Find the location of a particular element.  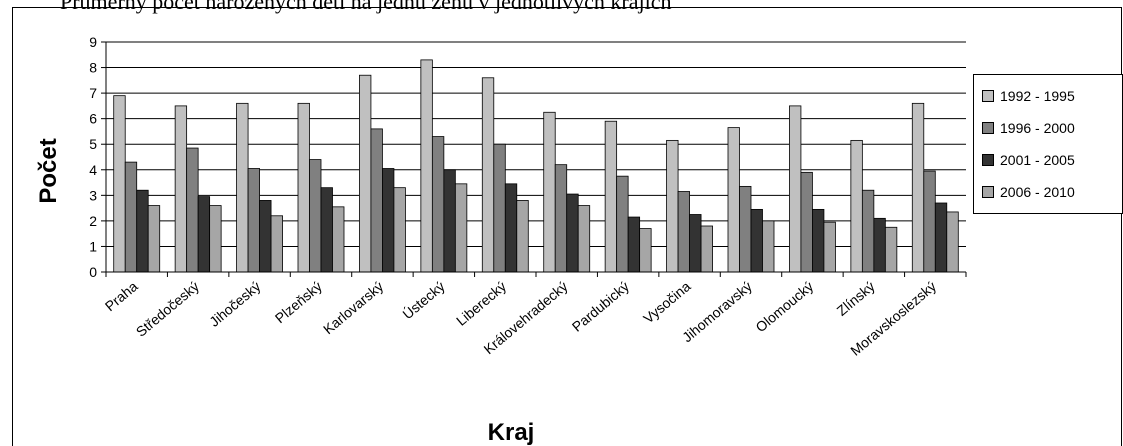

y-tick-label: 3 is located at coordinates (93, 195).